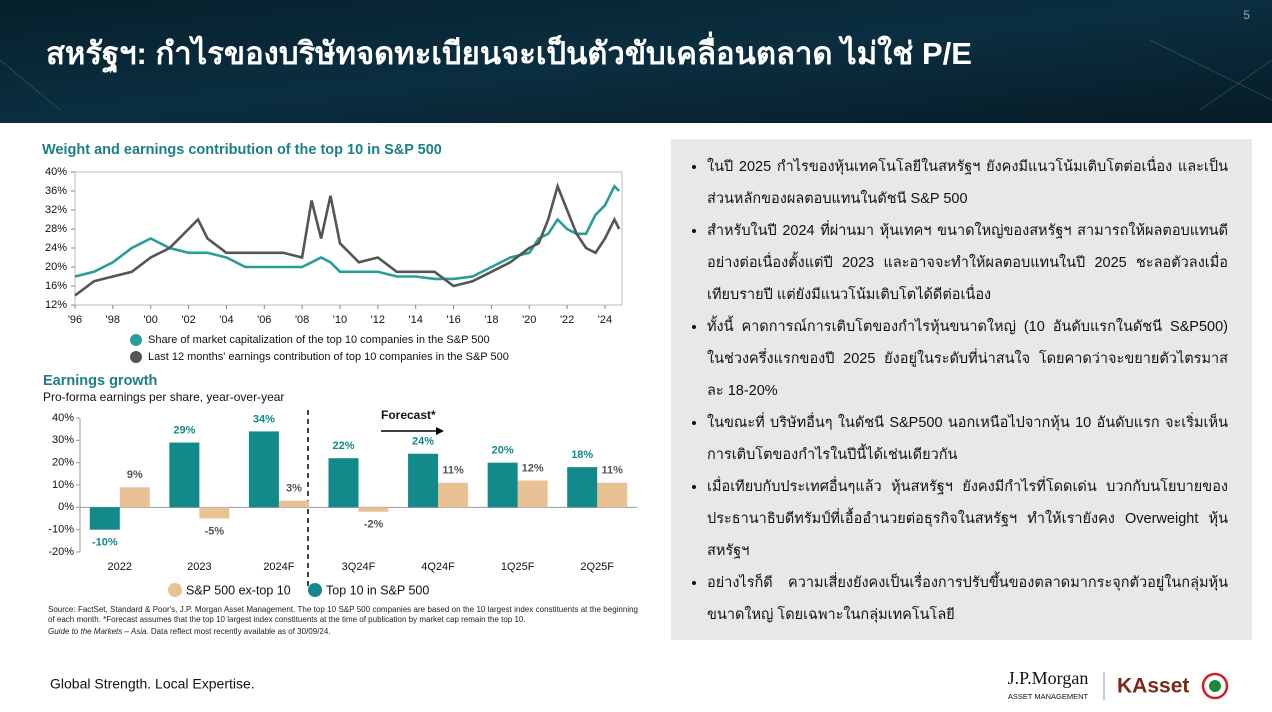  What do you see at coordinates (56, 229) in the screenshot?
I see `y-tick-label: 28%` at bounding box center [56, 229].